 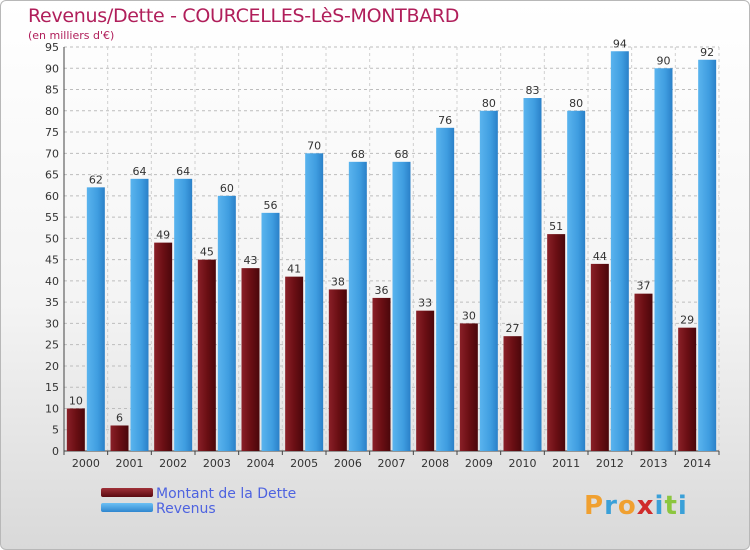 I want to click on y-tick-label: 75, so click(x=52, y=132).